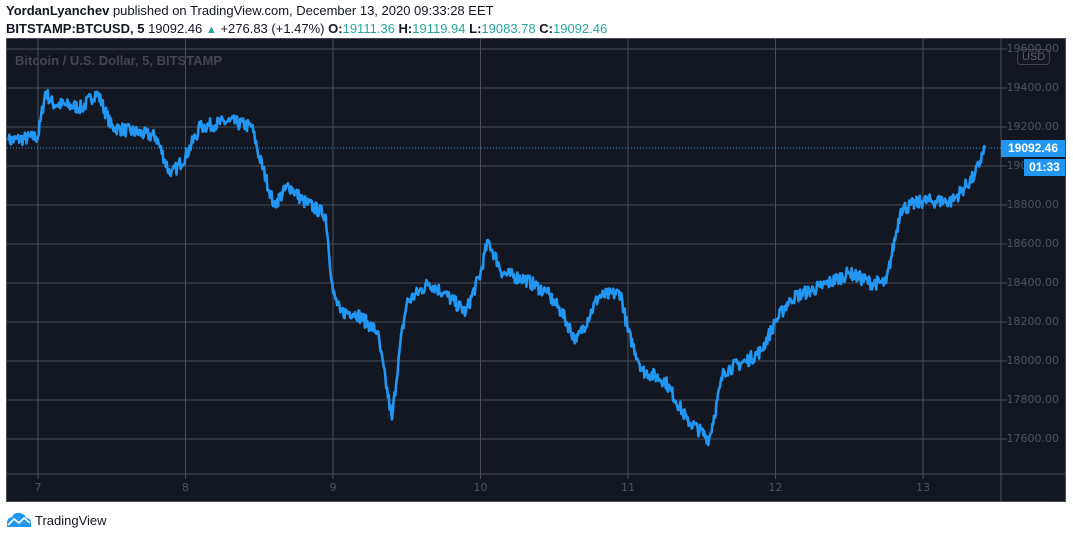  I want to click on currency-badge: USD, so click(1034, 57).